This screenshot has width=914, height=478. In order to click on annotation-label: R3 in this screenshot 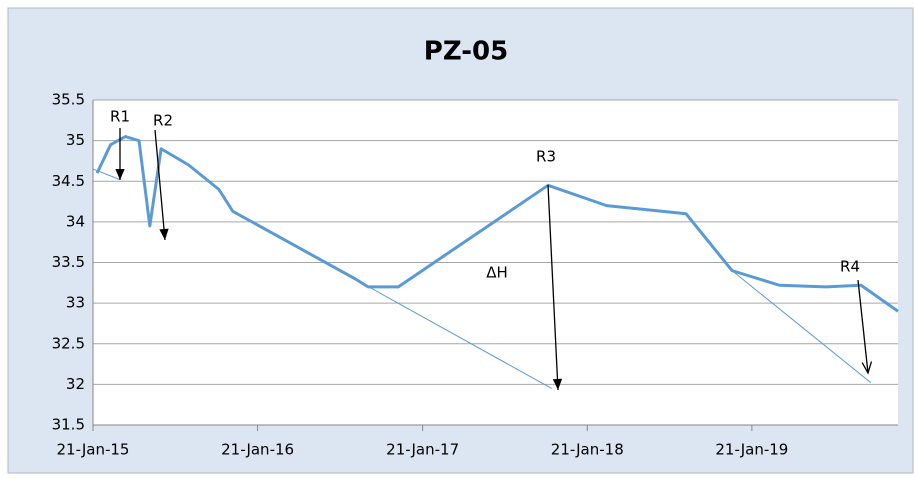, I will do `click(546, 157)`.